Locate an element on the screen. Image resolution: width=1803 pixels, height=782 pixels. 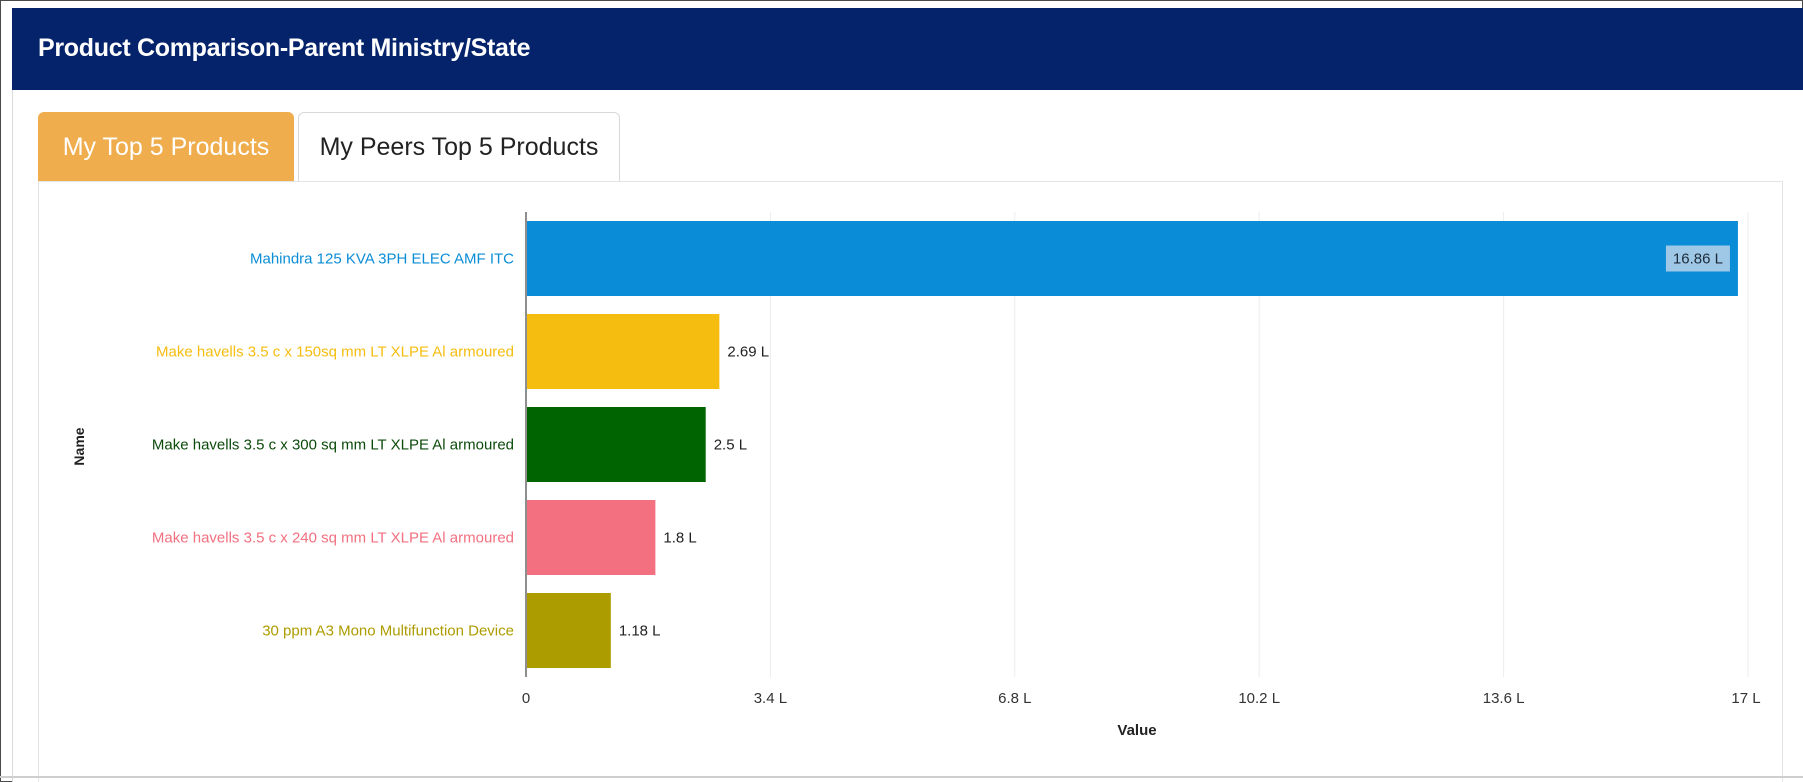
data-label: 1.18 L is located at coordinates (640, 631).